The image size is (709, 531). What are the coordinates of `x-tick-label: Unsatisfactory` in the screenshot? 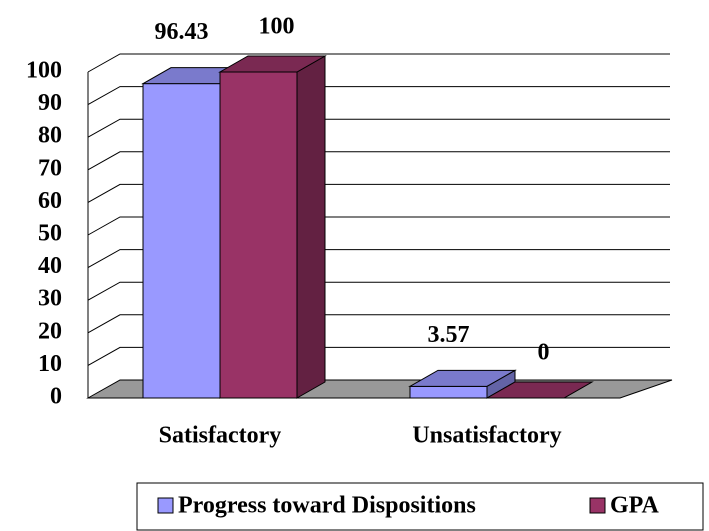 It's located at (486, 436).